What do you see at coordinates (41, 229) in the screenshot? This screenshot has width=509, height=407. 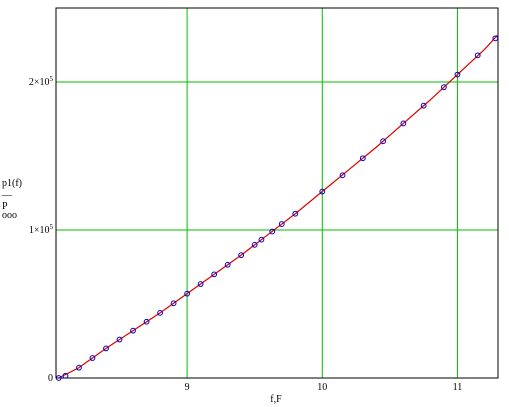 I see `y-tick-label: 1×10⁵` at bounding box center [41, 229].